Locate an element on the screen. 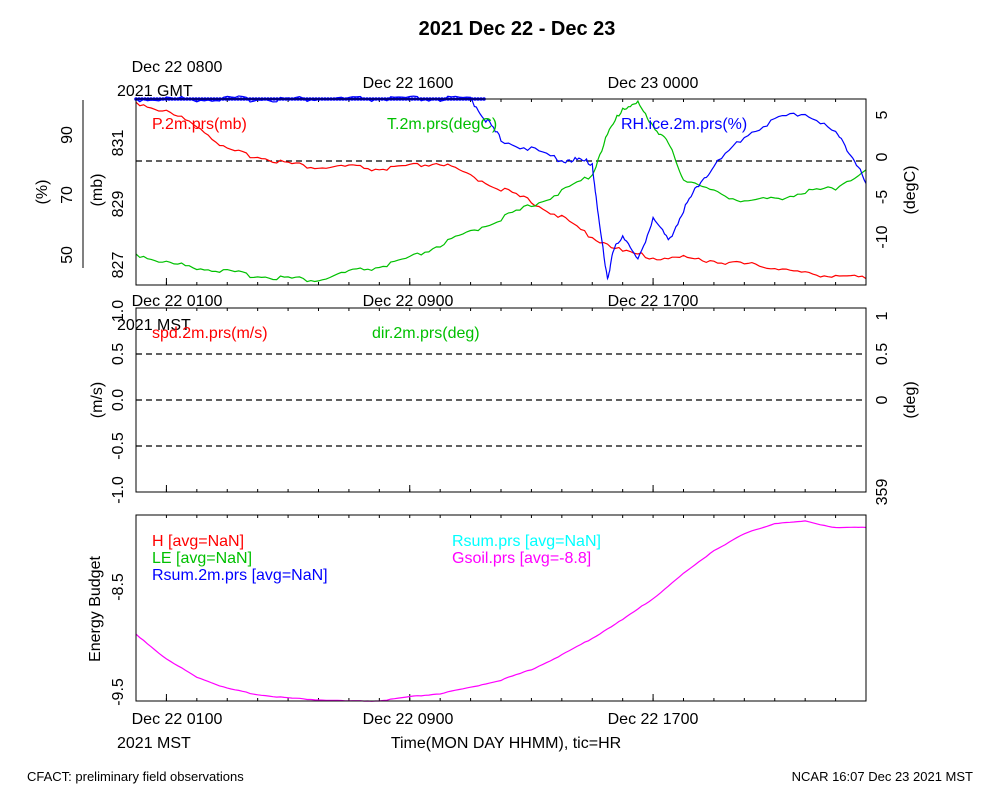  met-rh-axis: 50 70 90 (%) is located at coordinates (59, 184).